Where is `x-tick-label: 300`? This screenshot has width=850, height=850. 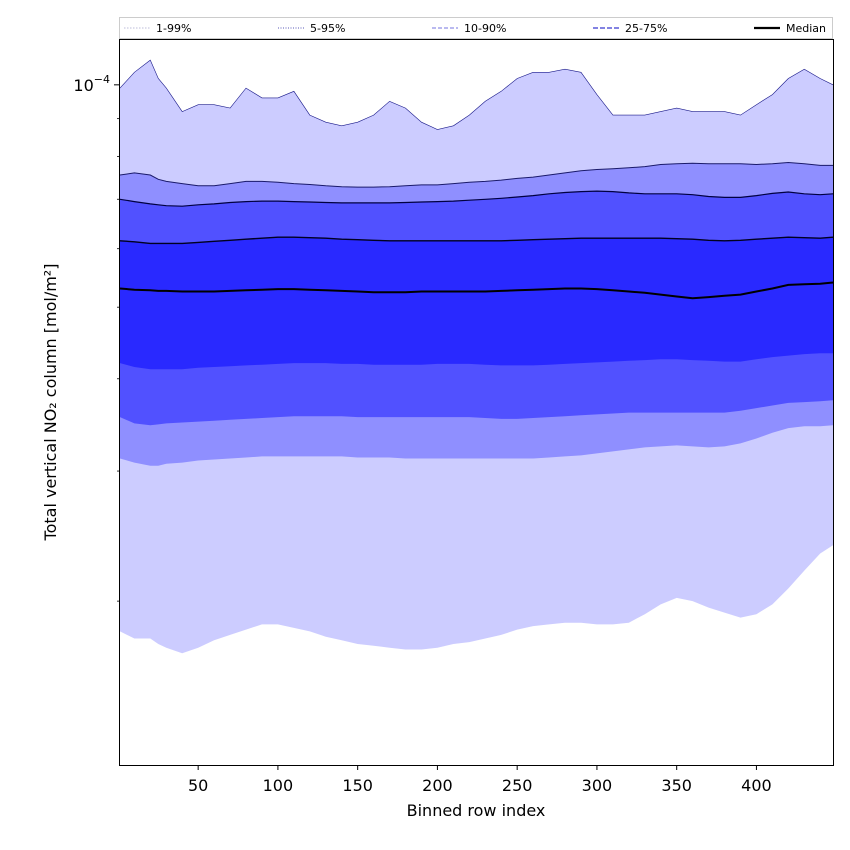
x-tick-label: 300 is located at coordinates (597, 785).